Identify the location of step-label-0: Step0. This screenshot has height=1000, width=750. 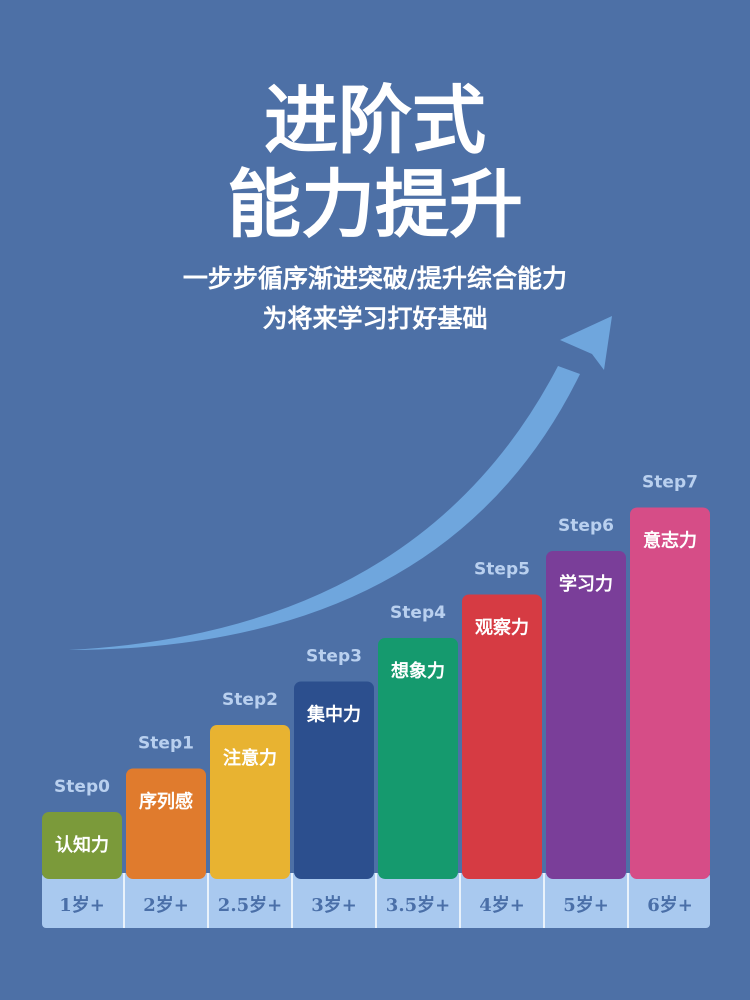
(82, 787).